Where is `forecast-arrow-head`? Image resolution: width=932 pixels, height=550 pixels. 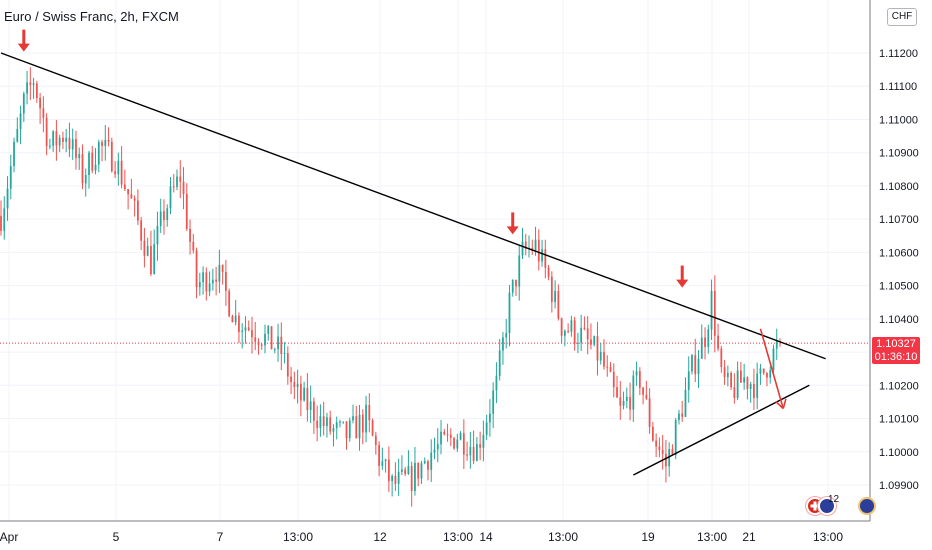 forecast-arrow-head is located at coordinates (779, 405).